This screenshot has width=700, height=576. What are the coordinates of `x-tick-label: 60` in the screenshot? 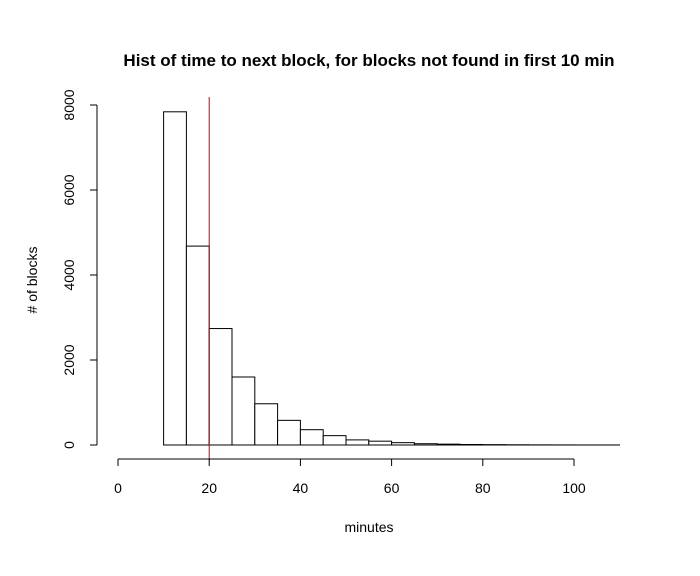 It's located at (392, 488).